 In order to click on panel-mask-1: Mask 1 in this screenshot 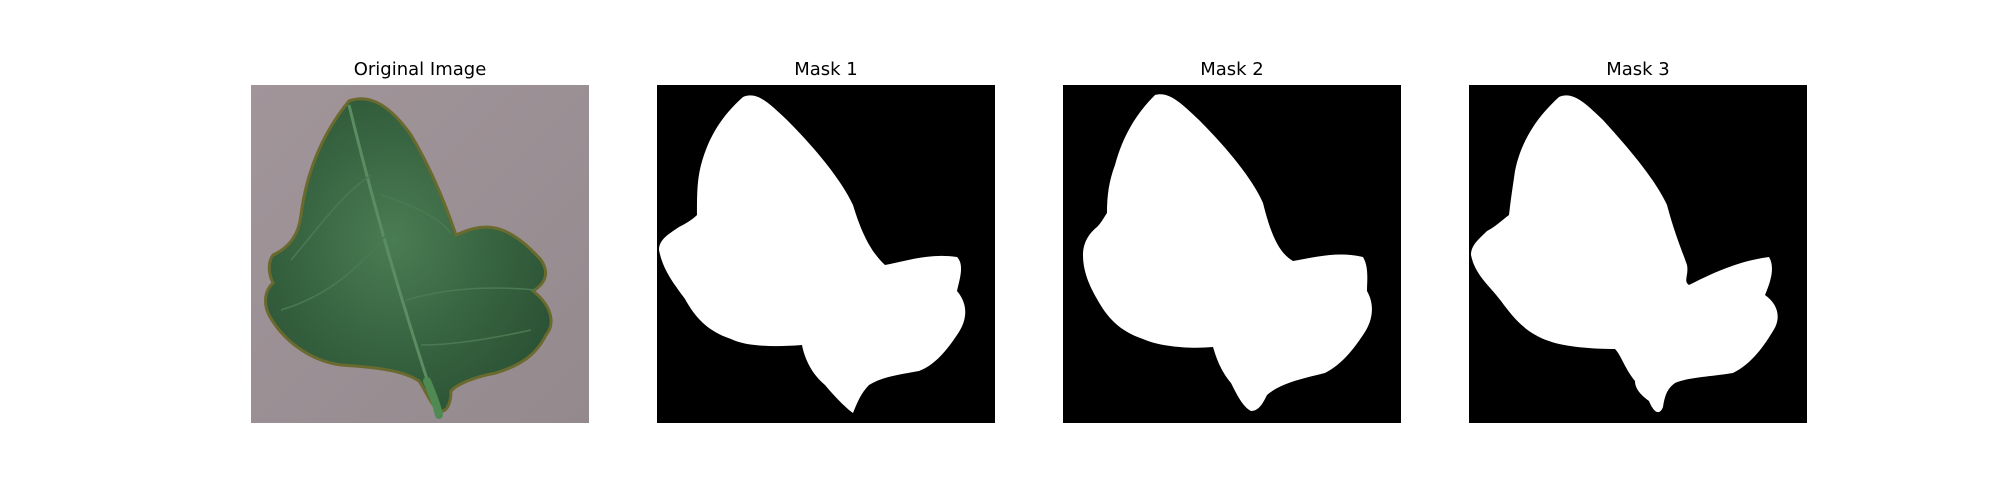, I will do `click(826, 241)`.